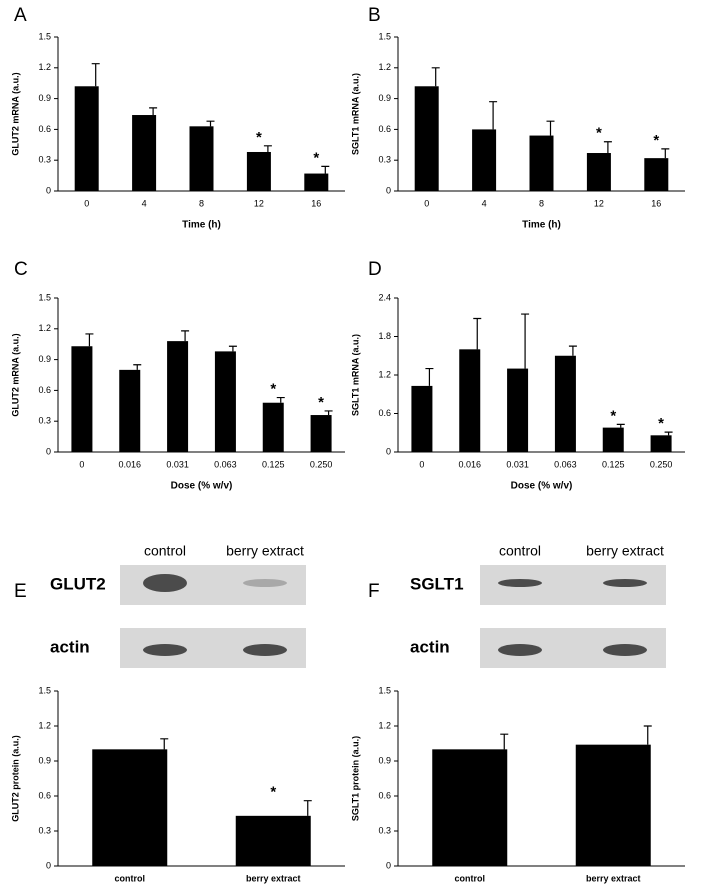 The height and width of the screenshot is (888, 707). Describe the element at coordinates (599, 203) in the screenshot. I see `x-tick-label: 12` at that location.